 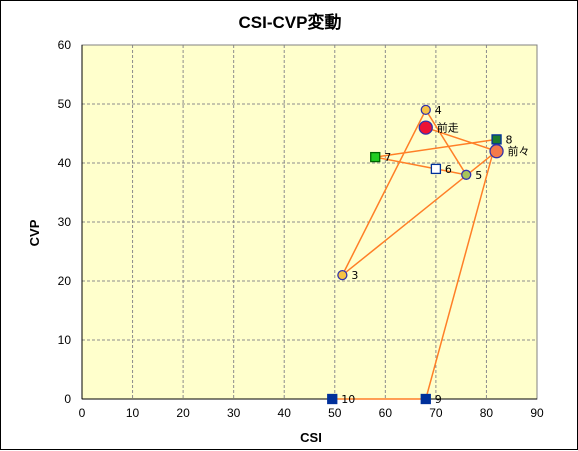 What do you see at coordinates (436, 413) in the screenshot?
I see `x-tick-label: 70` at bounding box center [436, 413].